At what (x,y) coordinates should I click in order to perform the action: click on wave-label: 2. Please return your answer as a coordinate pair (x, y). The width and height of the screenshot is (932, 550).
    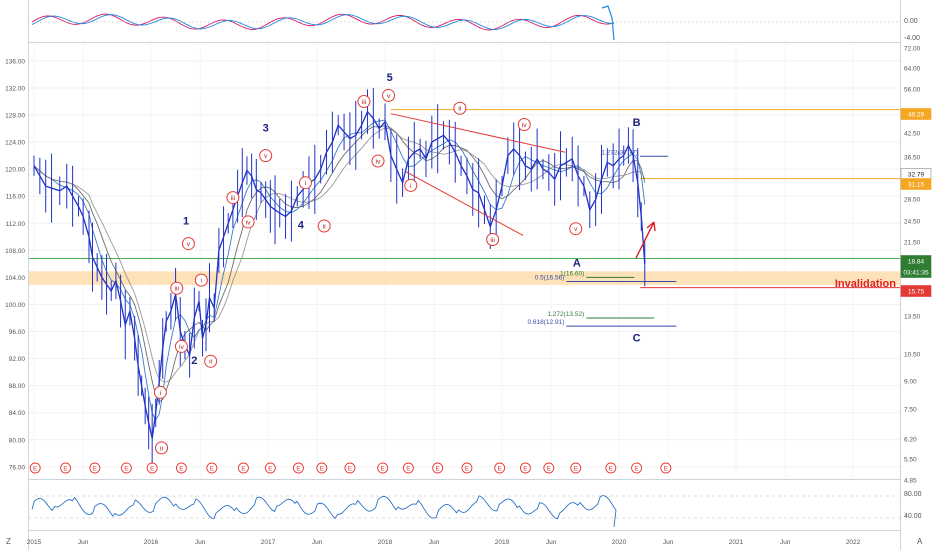
    Looking at the image, I should click on (194, 361).